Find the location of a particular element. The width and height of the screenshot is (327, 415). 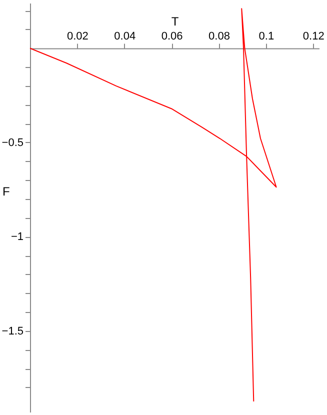

x-tick-label: 0.1 is located at coordinates (266, 36).